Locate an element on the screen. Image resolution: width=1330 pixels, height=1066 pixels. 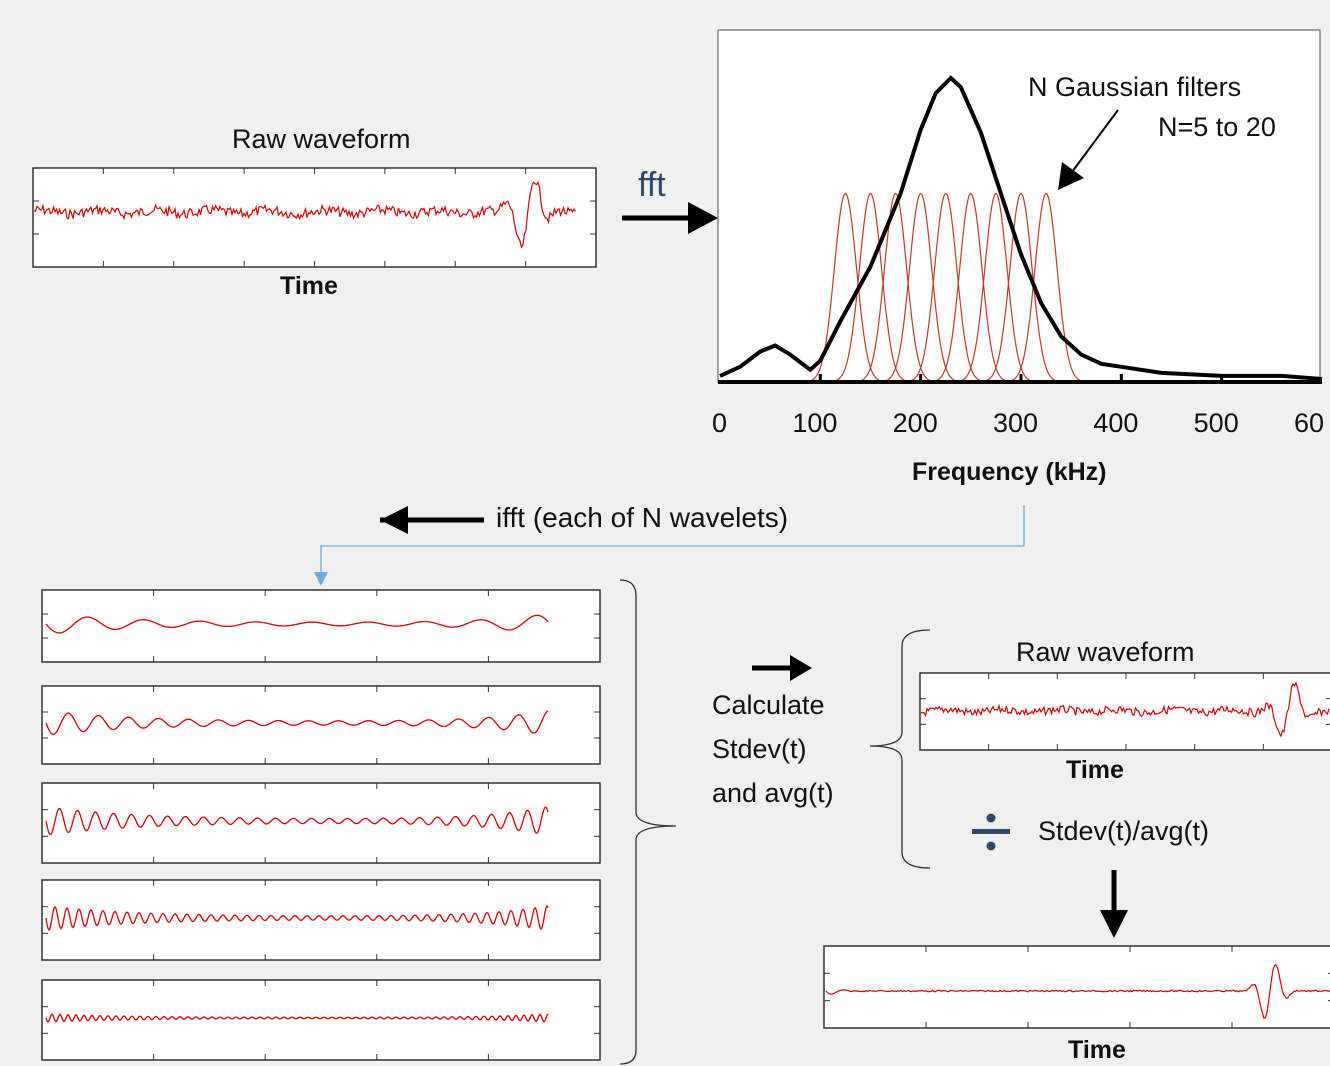
calculate-line3: and avg(t) is located at coordinates (773, 793).